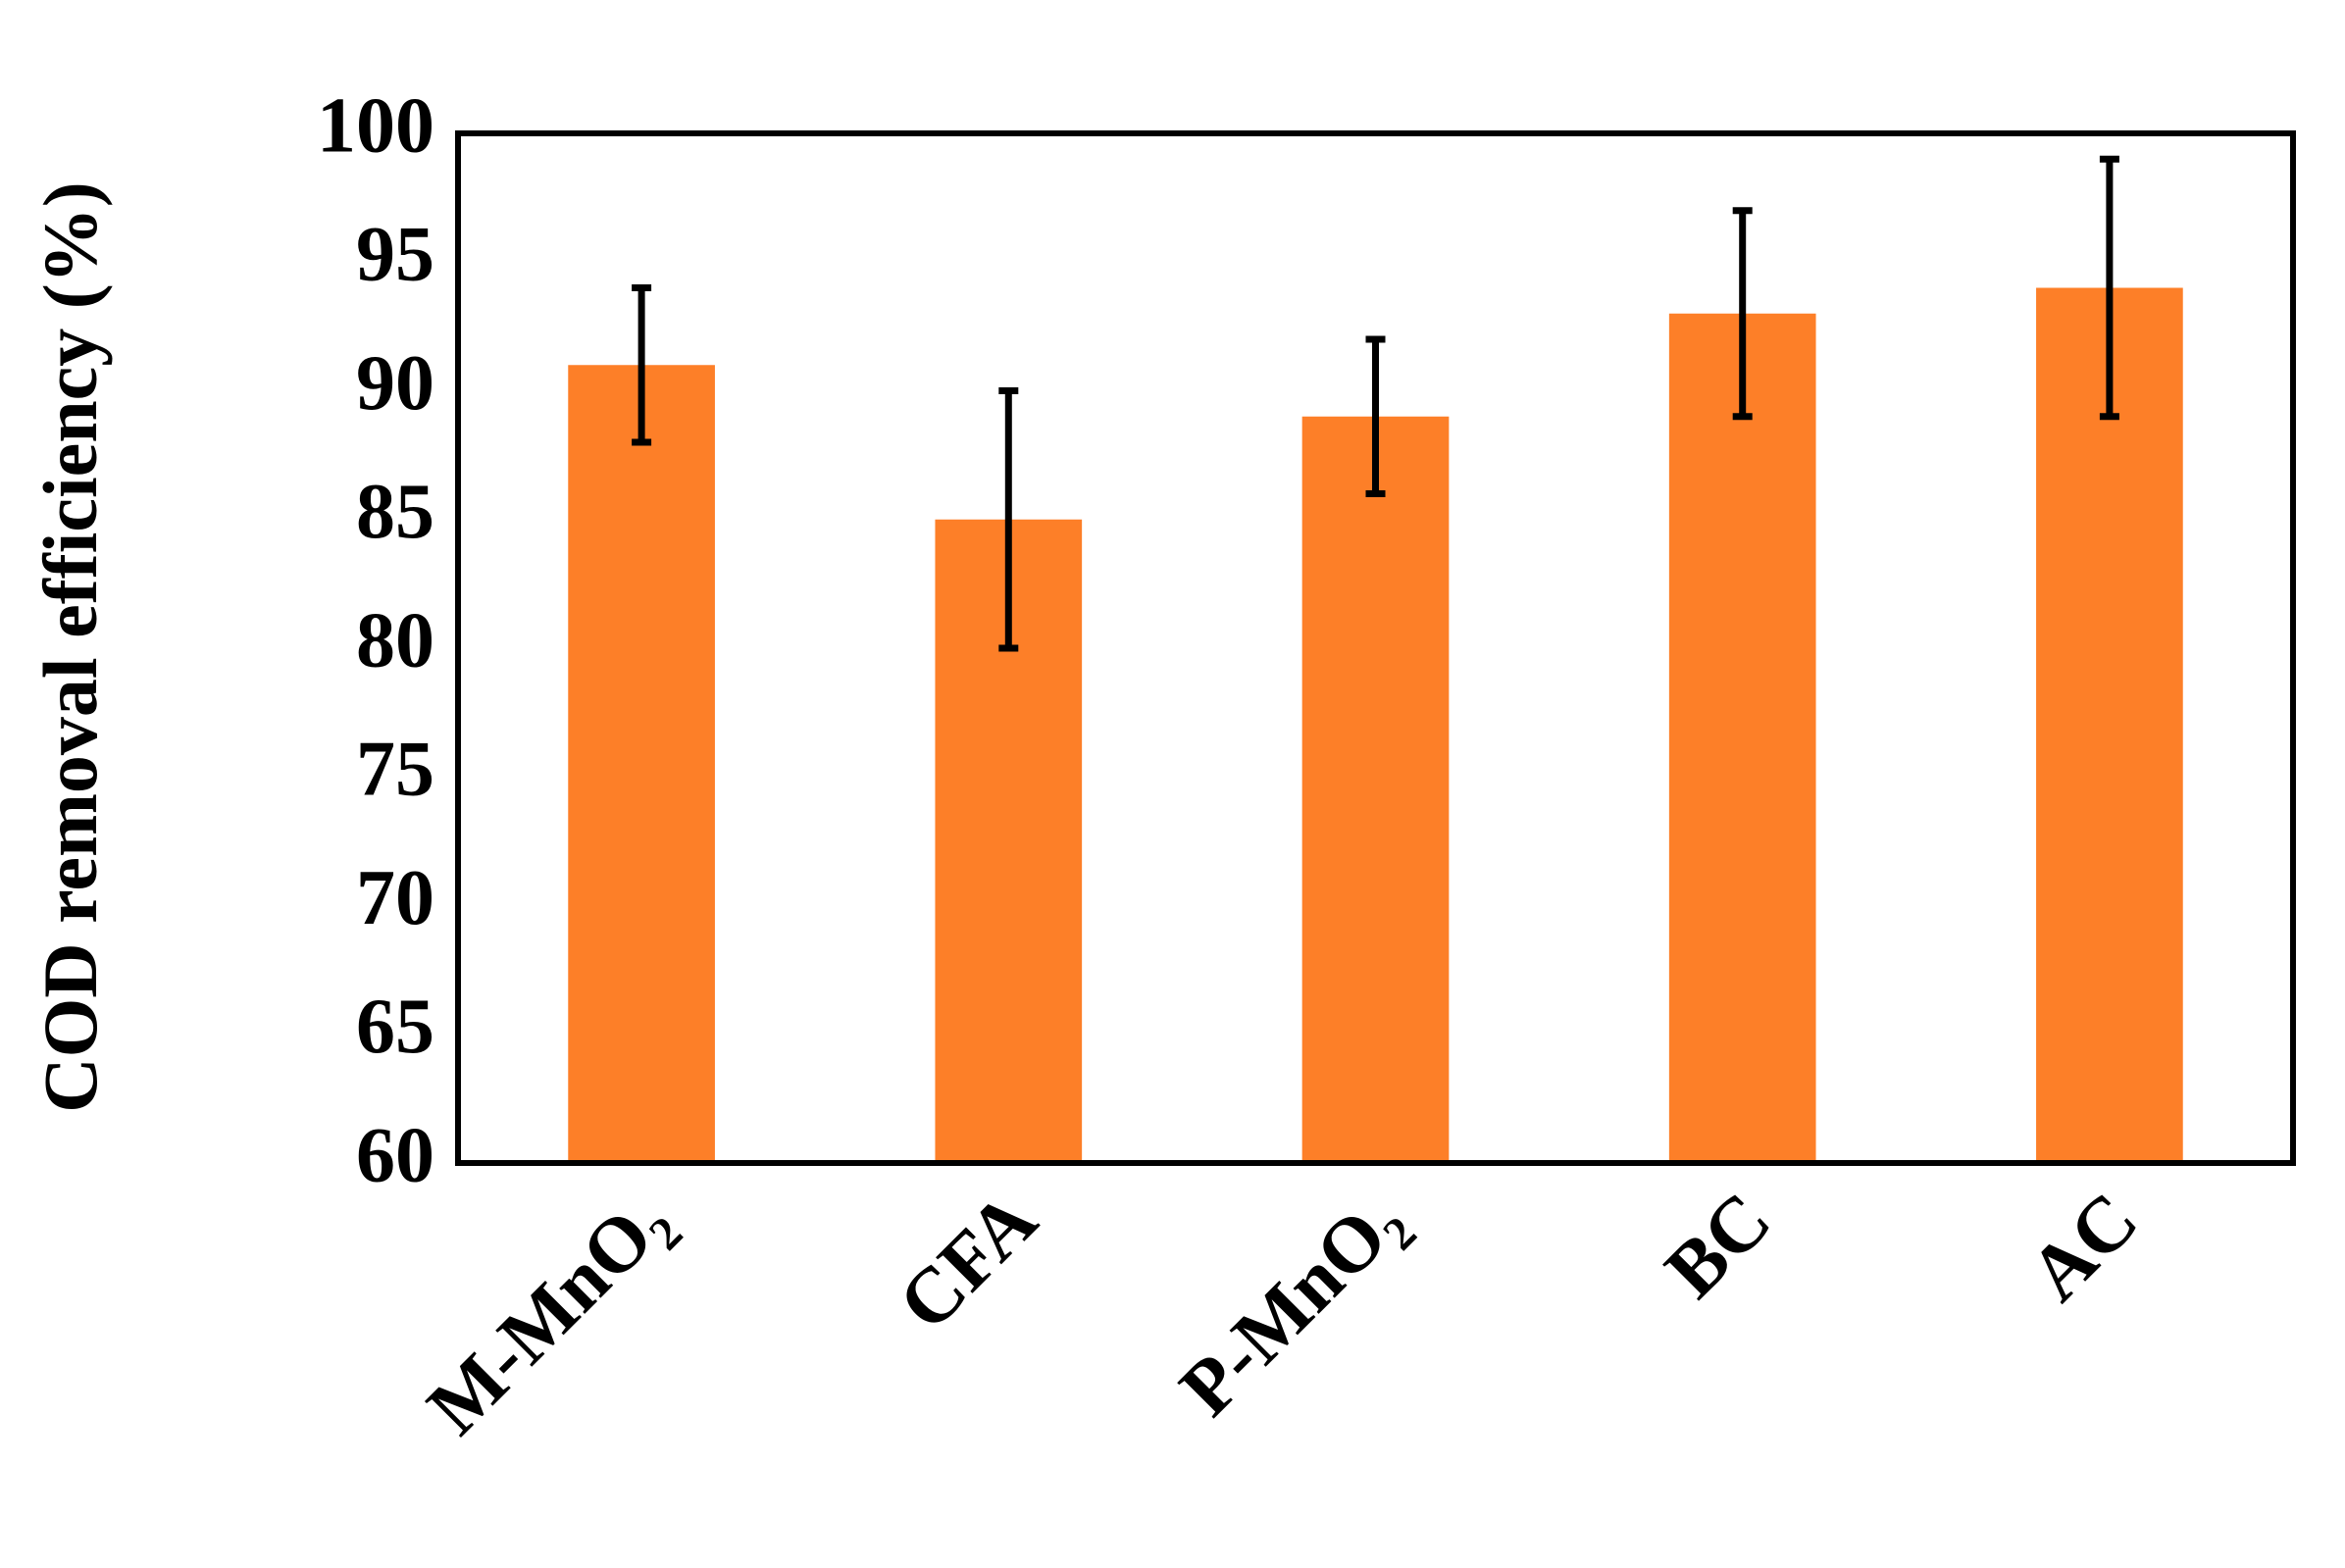 This screenshot has height=1568, width=2345. Describe the element at coordinates (395, 383) in the screenshot. I see `y-tick-label: 90` at that location.